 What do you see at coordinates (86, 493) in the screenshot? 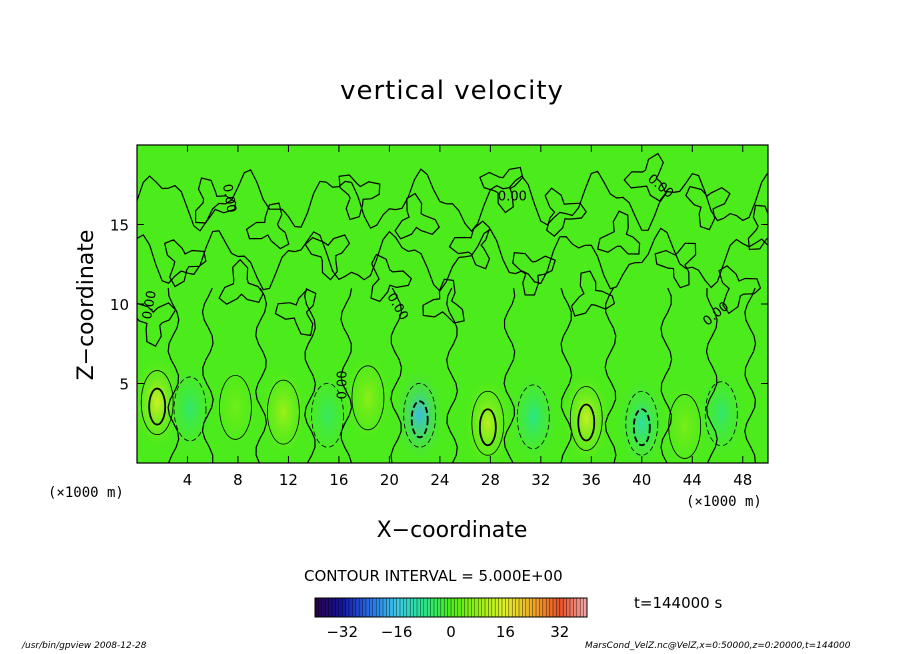
I see `x-unit-label-left: (×1000 m)` at bounding box center [86, 493].